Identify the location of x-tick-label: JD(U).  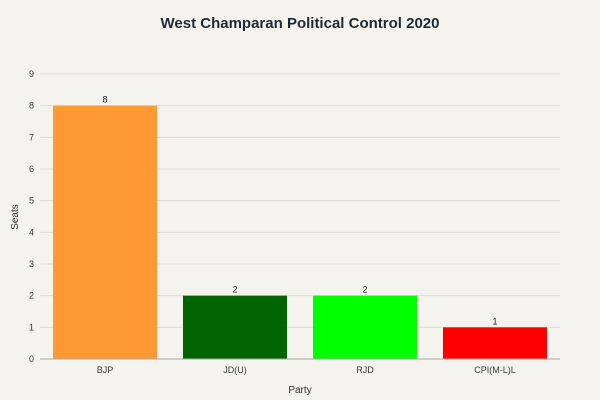
(235, 370).